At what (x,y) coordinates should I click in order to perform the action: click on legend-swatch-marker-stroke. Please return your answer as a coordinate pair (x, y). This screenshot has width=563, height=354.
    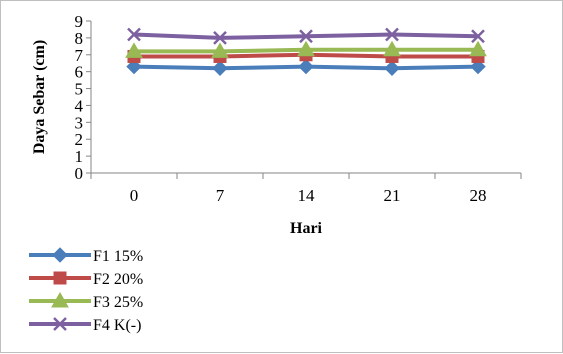
    Looking at the image, I should click on (60, 324).